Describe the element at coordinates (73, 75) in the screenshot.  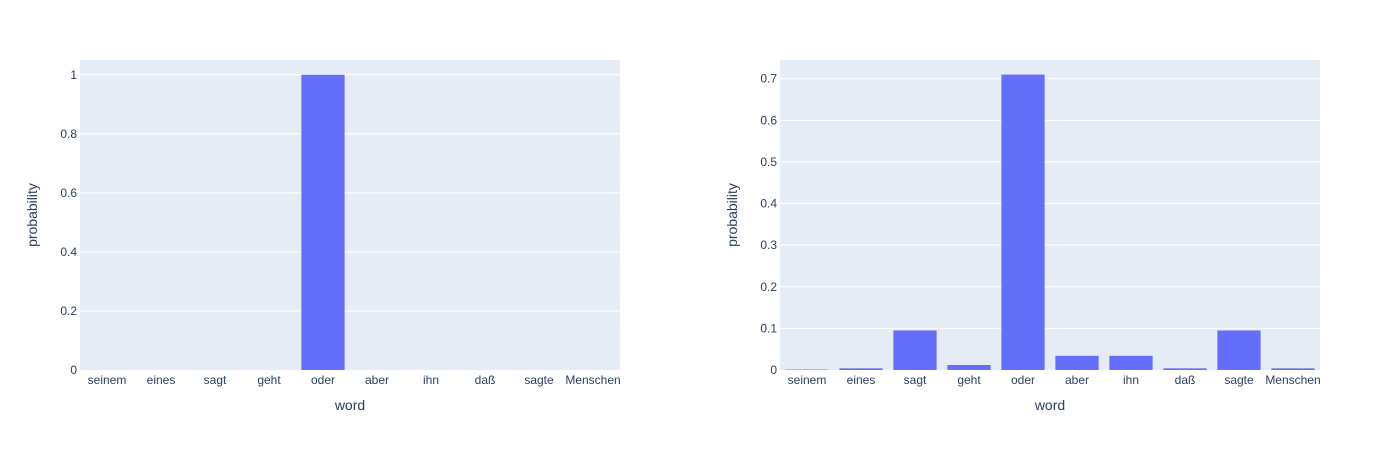
I see `y-tick-label: 1` at that location.